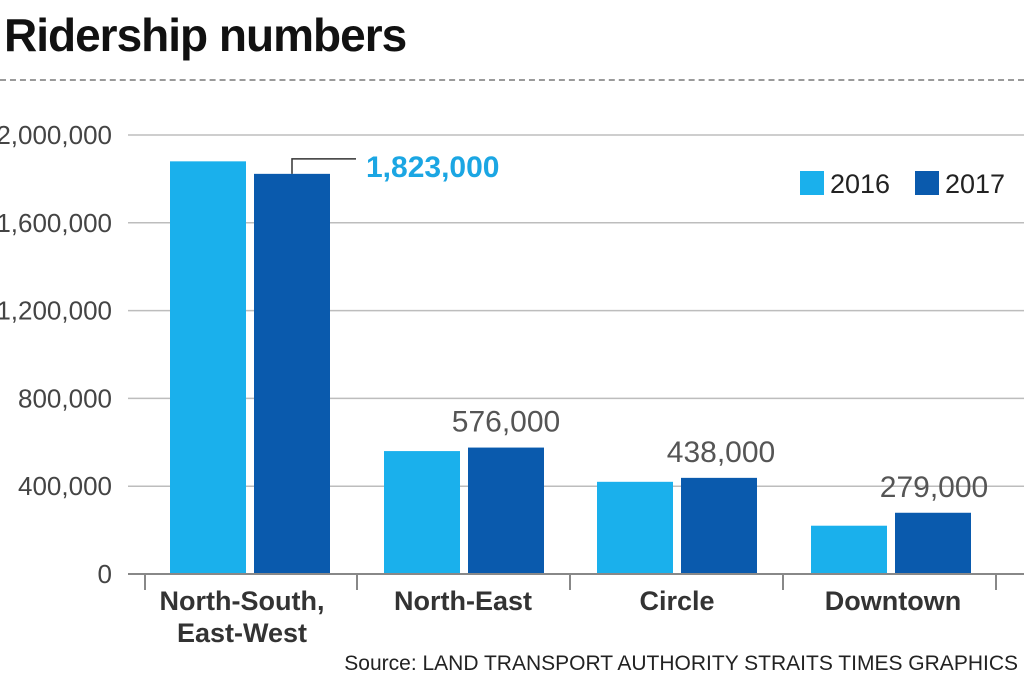 The image size is (1024, 683). I want to click on y-tick-label: 1,200,000, so click(56, 311).